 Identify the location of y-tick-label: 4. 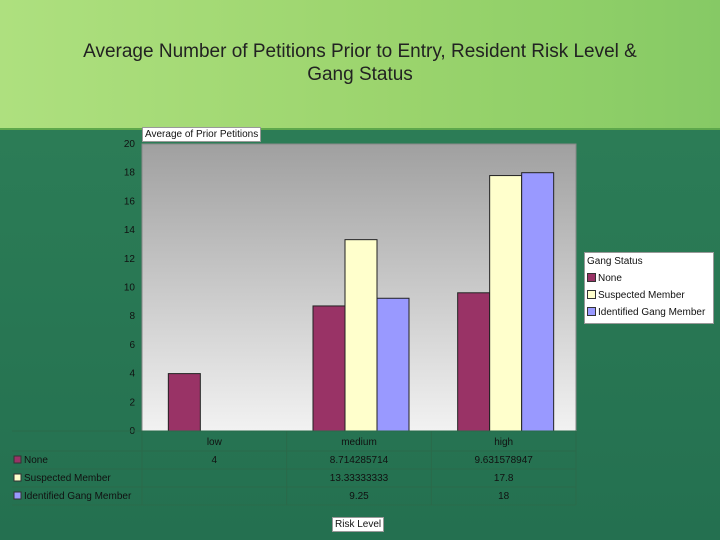
(132, 374).